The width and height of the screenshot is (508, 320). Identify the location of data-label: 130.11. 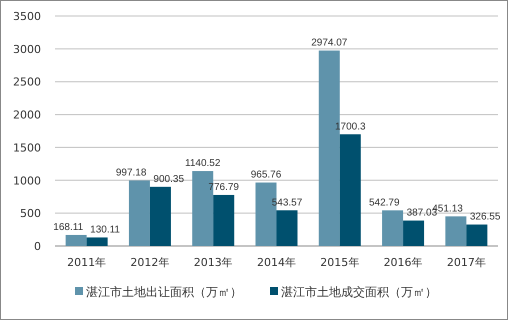
(105, 230).